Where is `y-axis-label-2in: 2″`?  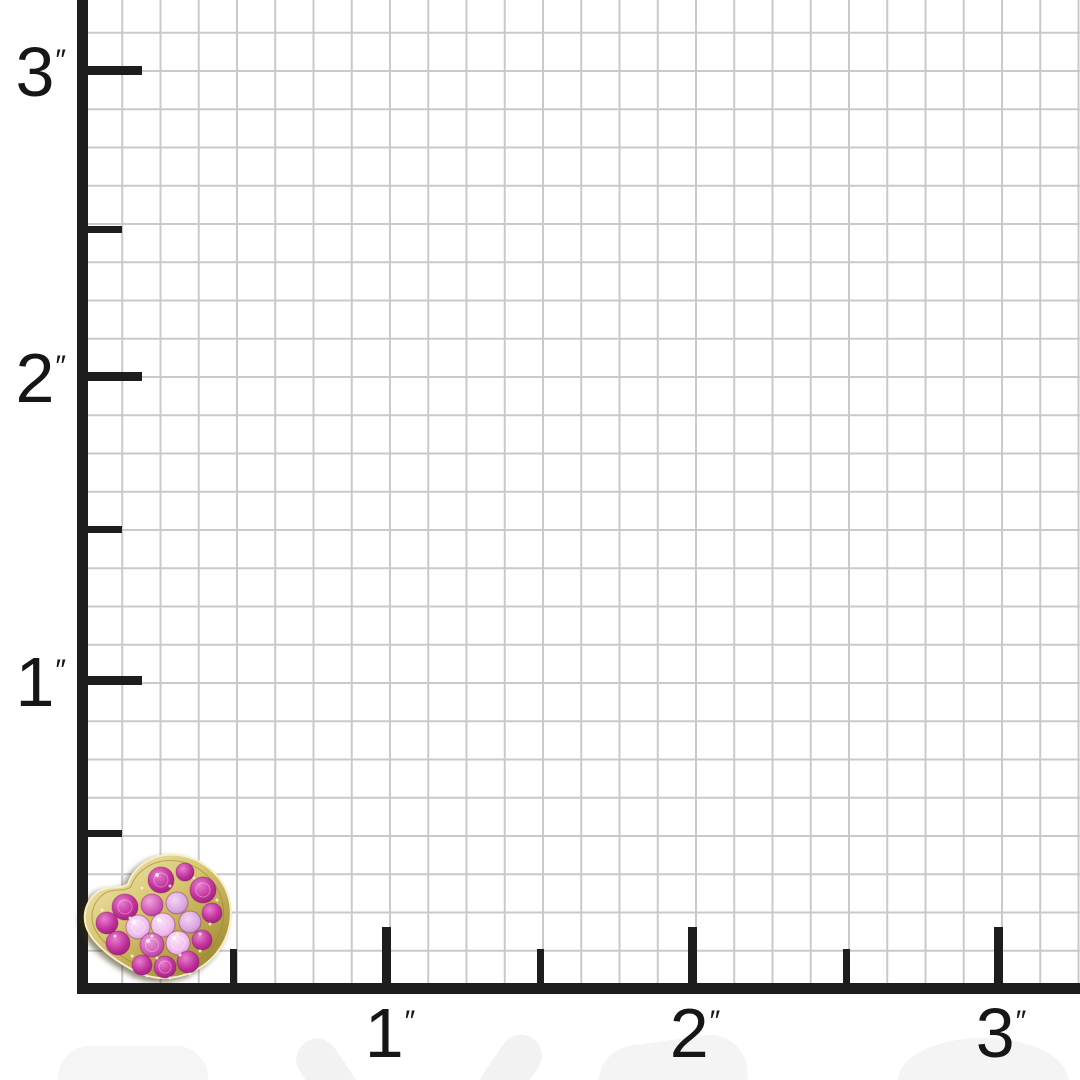 y-axis-label-2in: 2″ is located at coordinates (40, 378).